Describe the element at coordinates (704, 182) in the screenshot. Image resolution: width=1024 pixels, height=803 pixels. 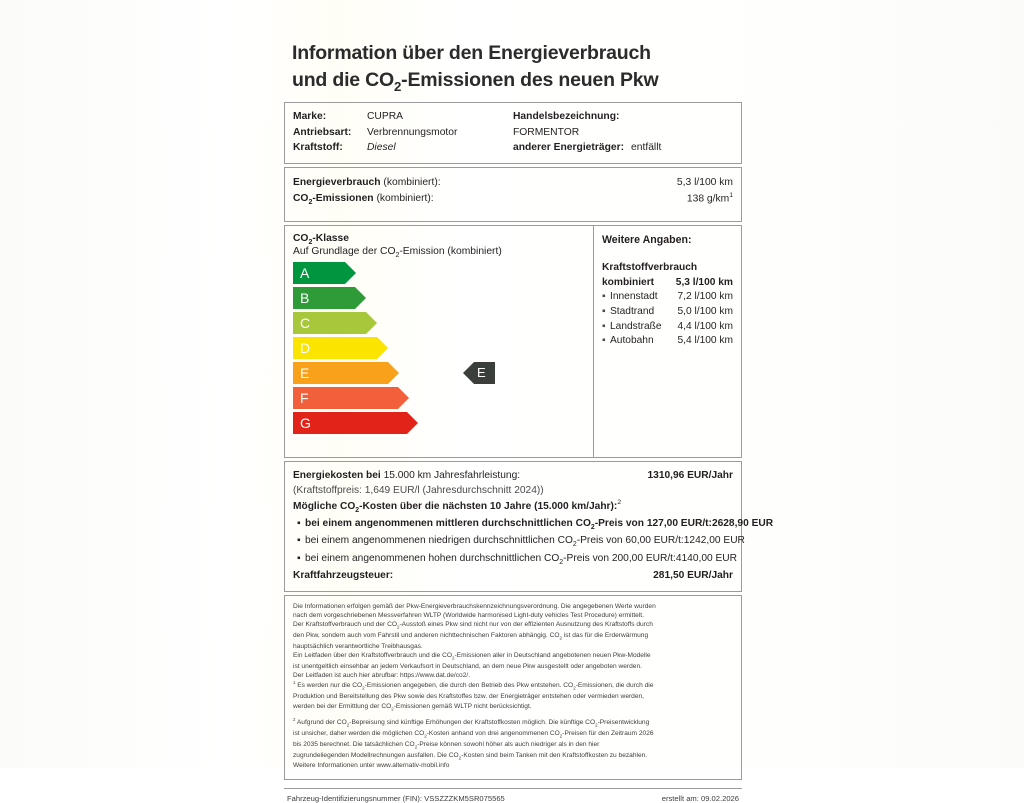
I see `energy-consumption-value: 5,3 l/100 km` at that location.